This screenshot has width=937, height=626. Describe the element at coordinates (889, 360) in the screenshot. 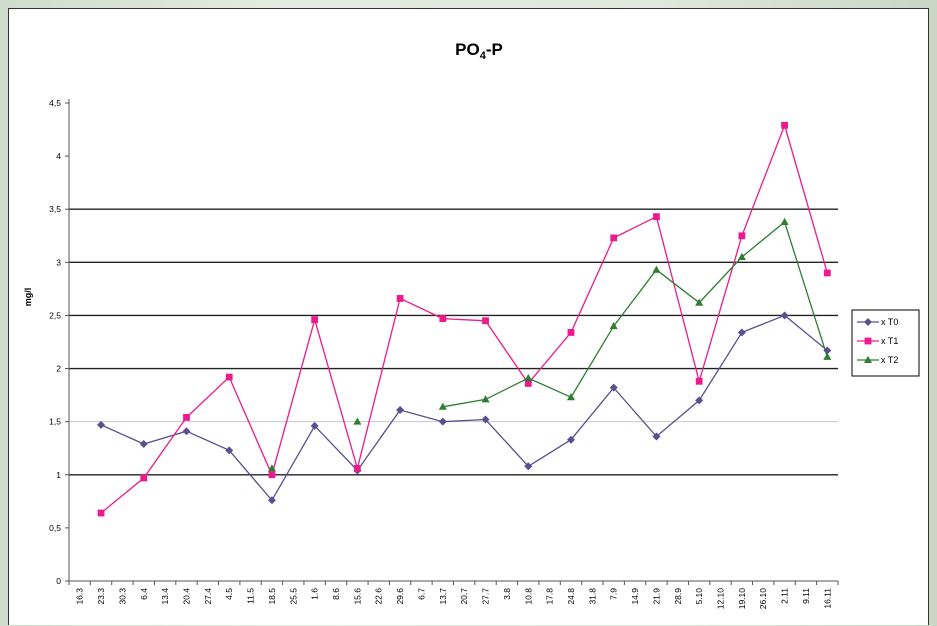

I see `legend-label-x-t2: x T2` at that location.